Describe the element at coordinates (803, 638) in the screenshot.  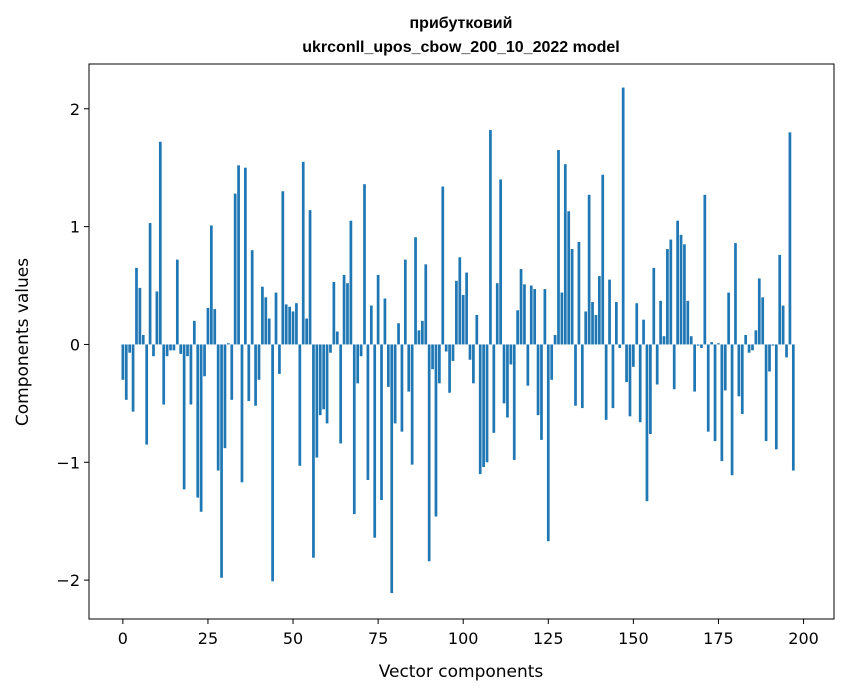
I see `x-tick-label: 200` at that location.